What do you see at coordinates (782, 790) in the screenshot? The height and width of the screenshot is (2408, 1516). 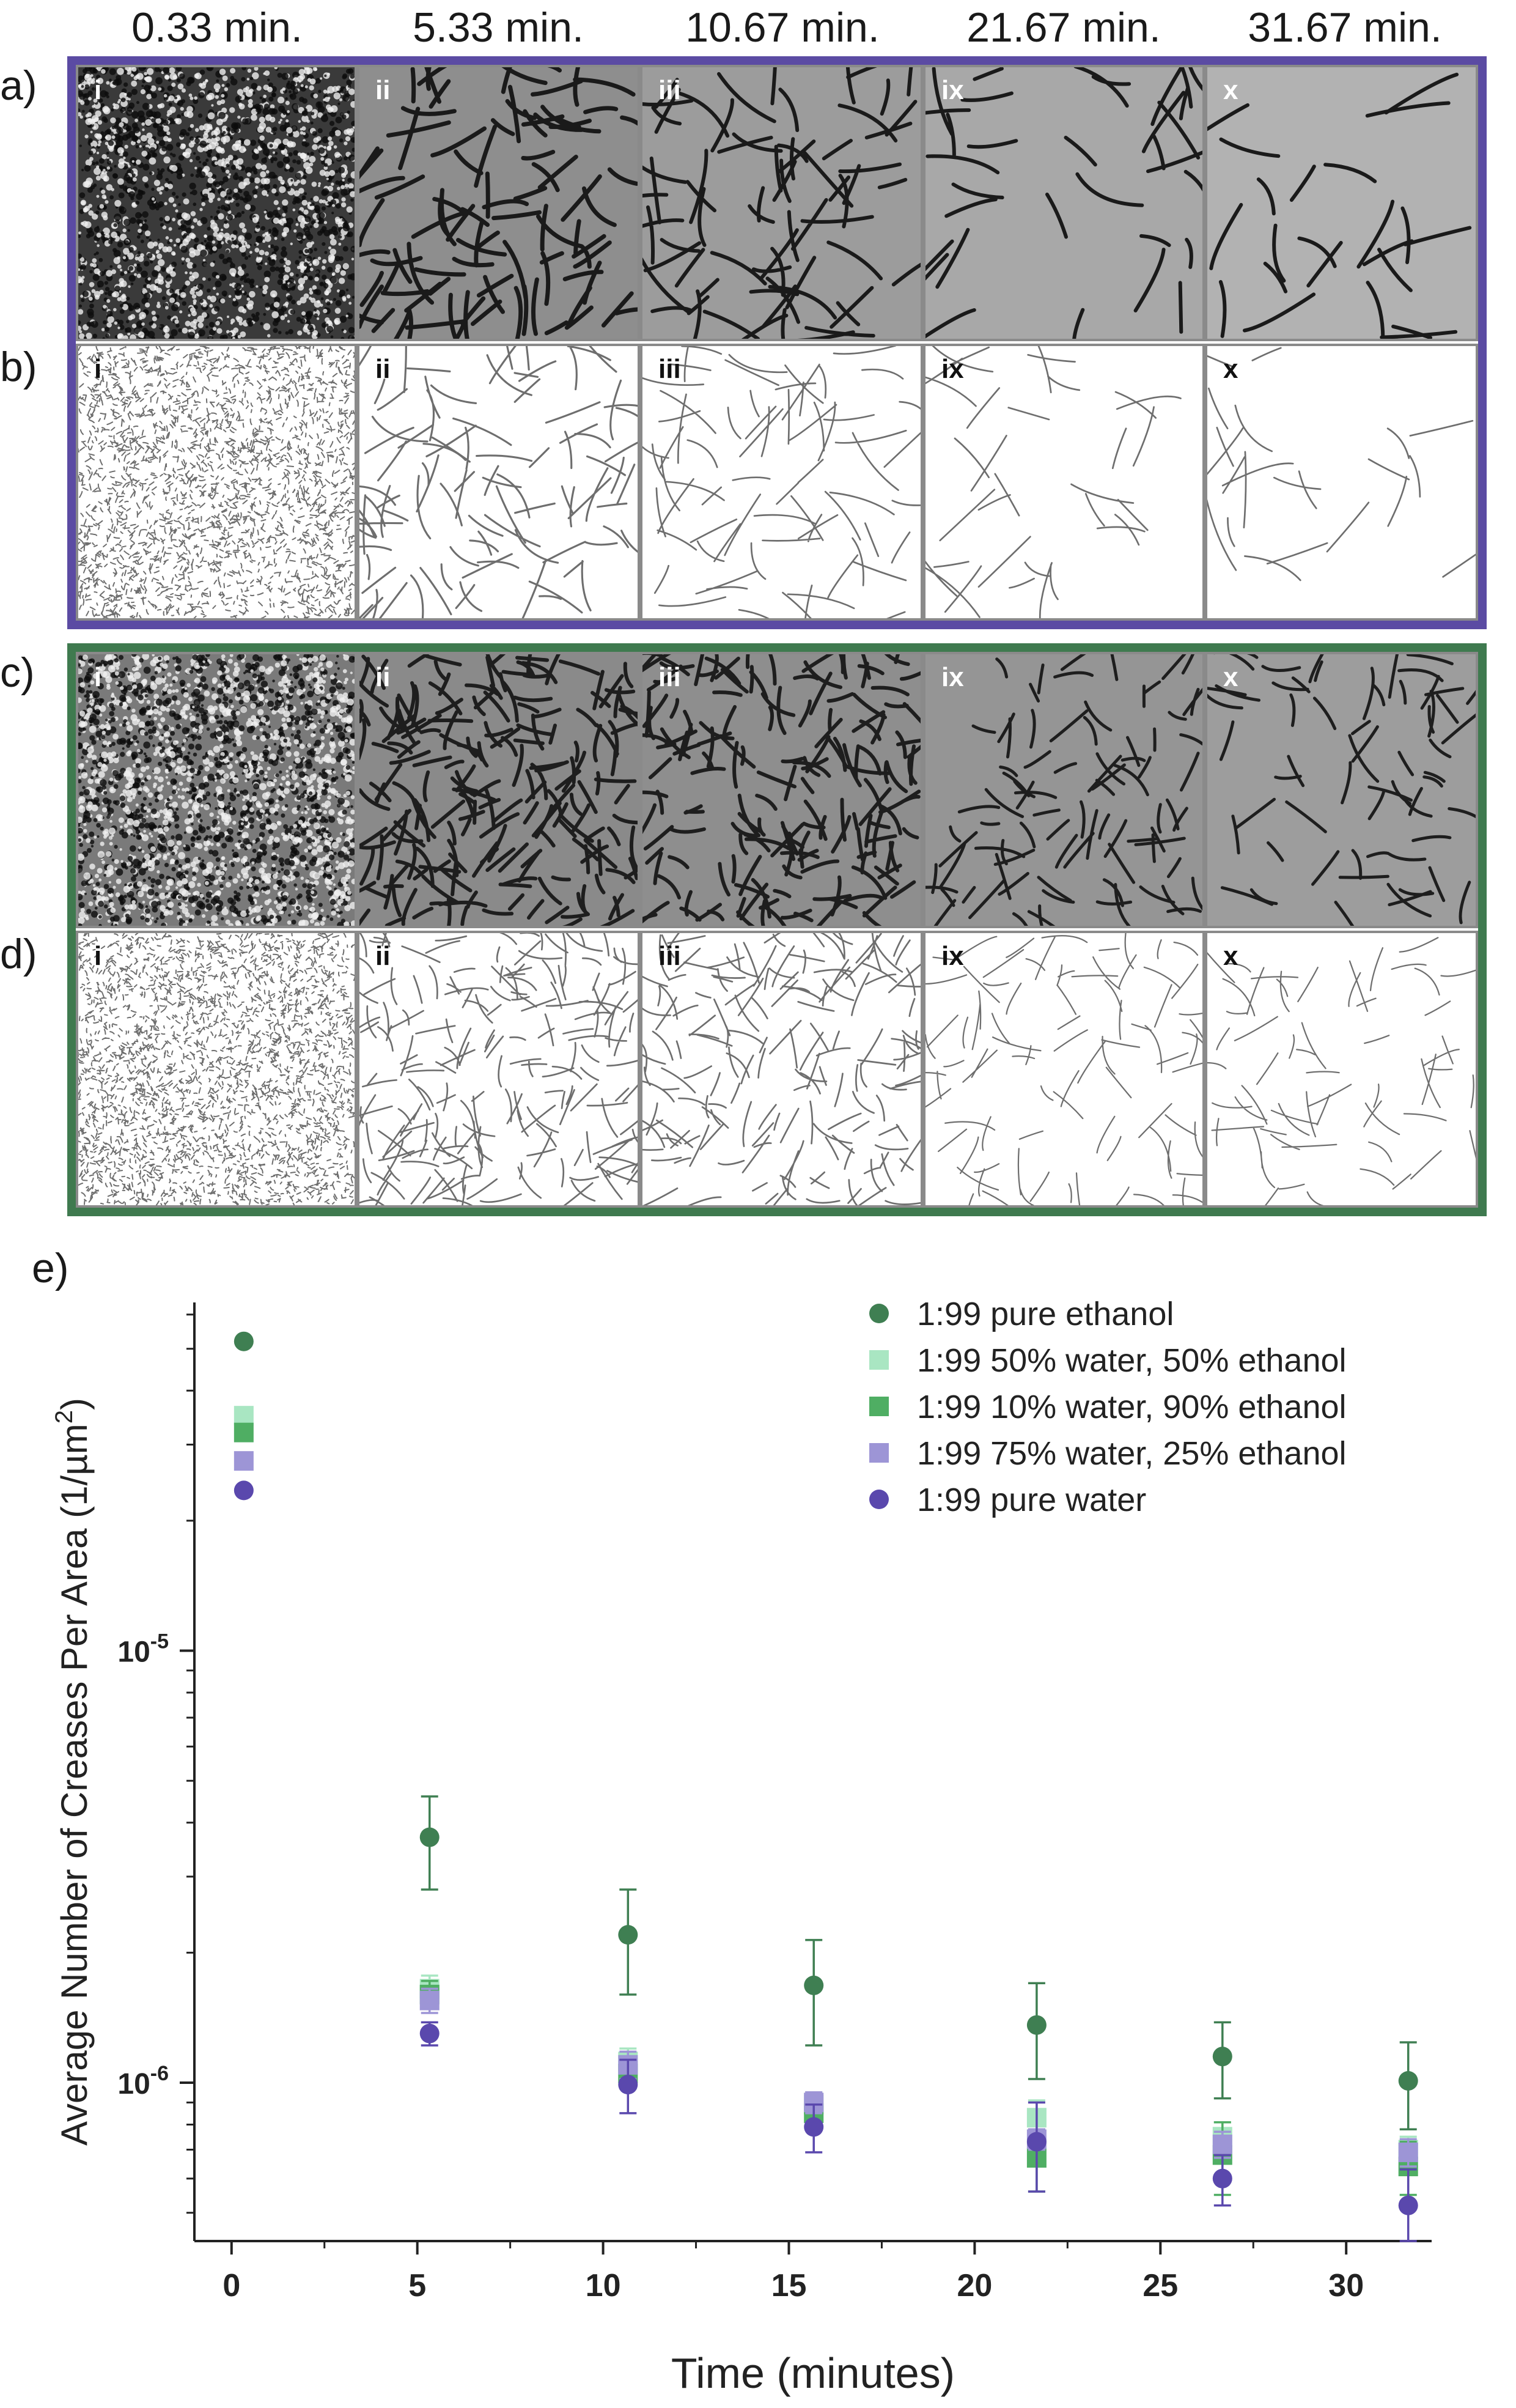 I see `micrograph-c-iii: iii` at bounding box center [782, 790].